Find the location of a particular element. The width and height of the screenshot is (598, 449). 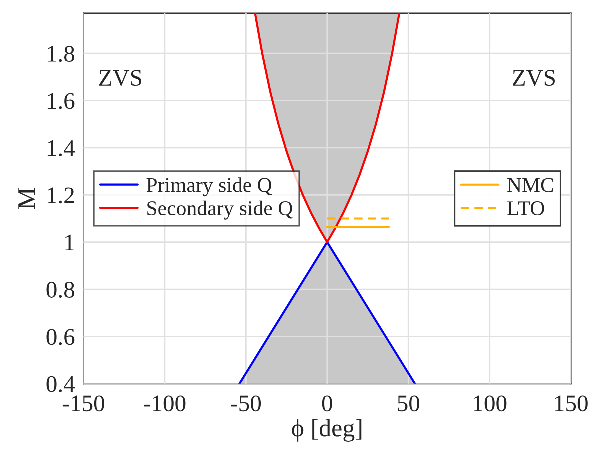

y-tick-label: 0.4 is located at coordinates (61, 384).